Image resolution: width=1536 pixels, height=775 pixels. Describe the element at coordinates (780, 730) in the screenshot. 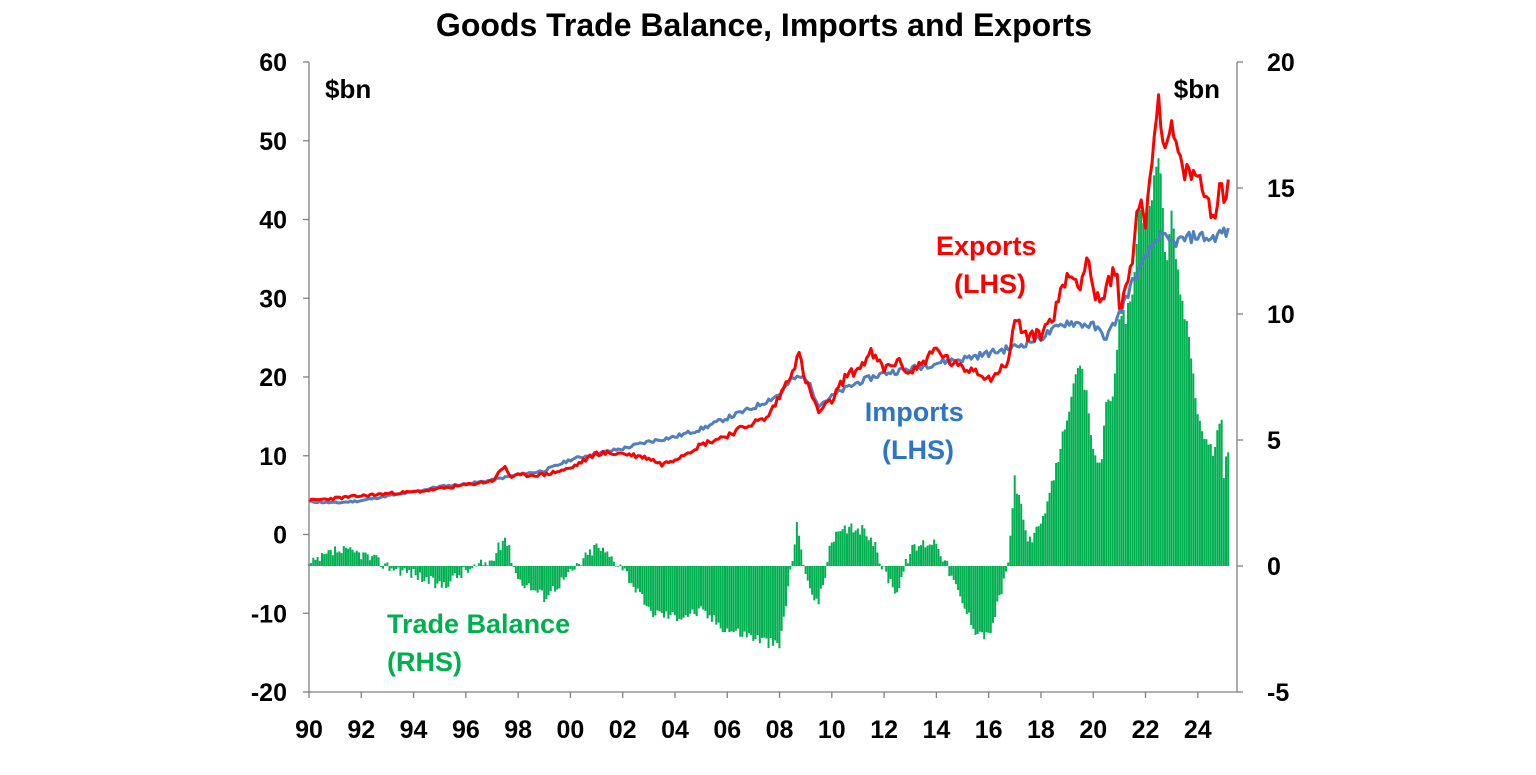

I see `x-tick-label: 08` at that location.